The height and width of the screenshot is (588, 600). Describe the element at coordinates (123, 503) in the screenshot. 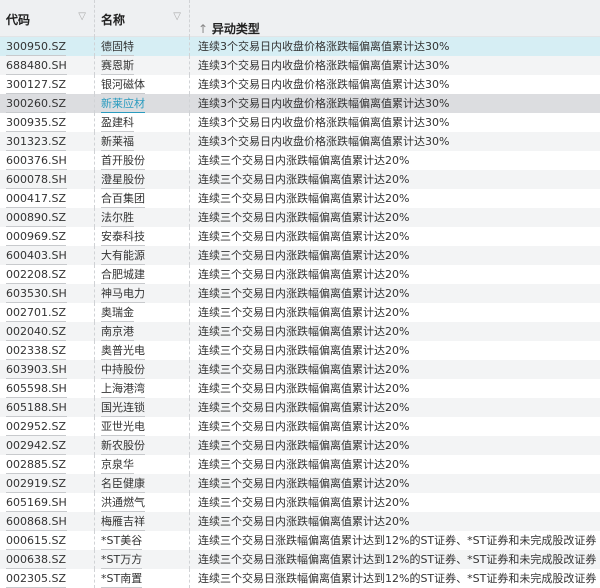

I see `stock-name-link: 洪通燃气` at that location.